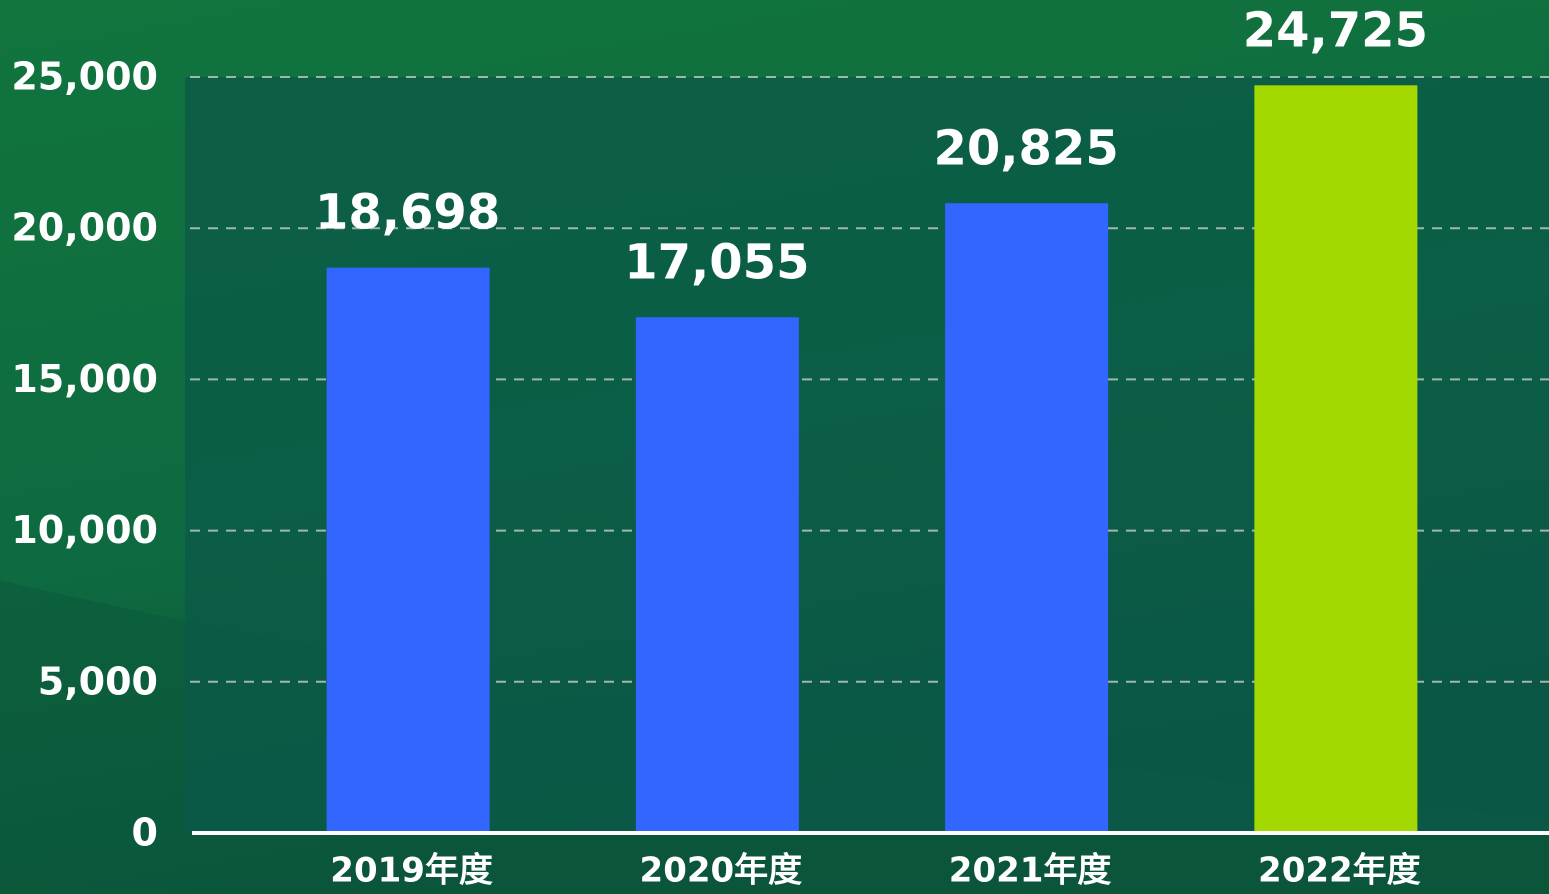  I want to click on x-tick-label: 2022年度, so click(1339, 871).